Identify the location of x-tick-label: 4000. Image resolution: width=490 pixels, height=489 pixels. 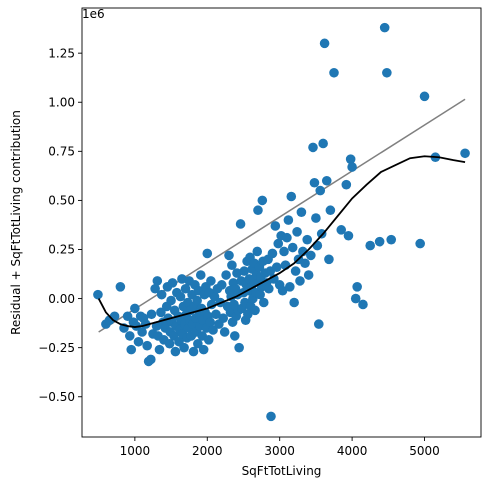
(352, 451).